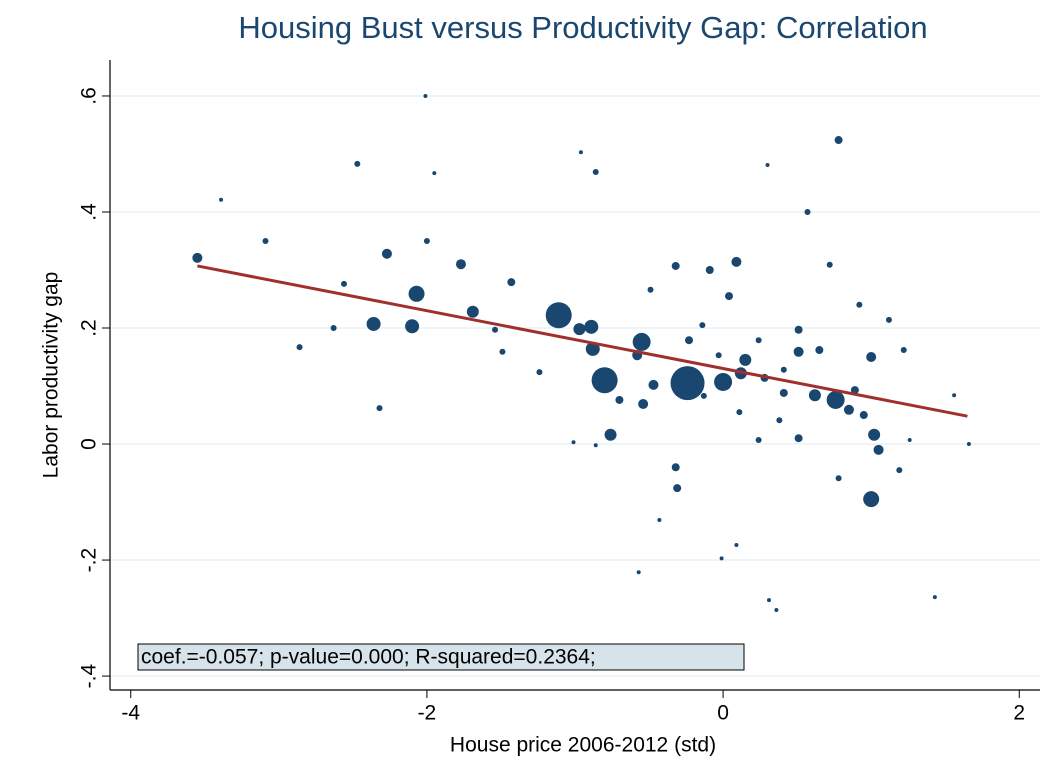  What do you see at coordinates (89, 676) in the screenshot?
I see `y-tick-label: -.4` at bounding box center [89, 676].